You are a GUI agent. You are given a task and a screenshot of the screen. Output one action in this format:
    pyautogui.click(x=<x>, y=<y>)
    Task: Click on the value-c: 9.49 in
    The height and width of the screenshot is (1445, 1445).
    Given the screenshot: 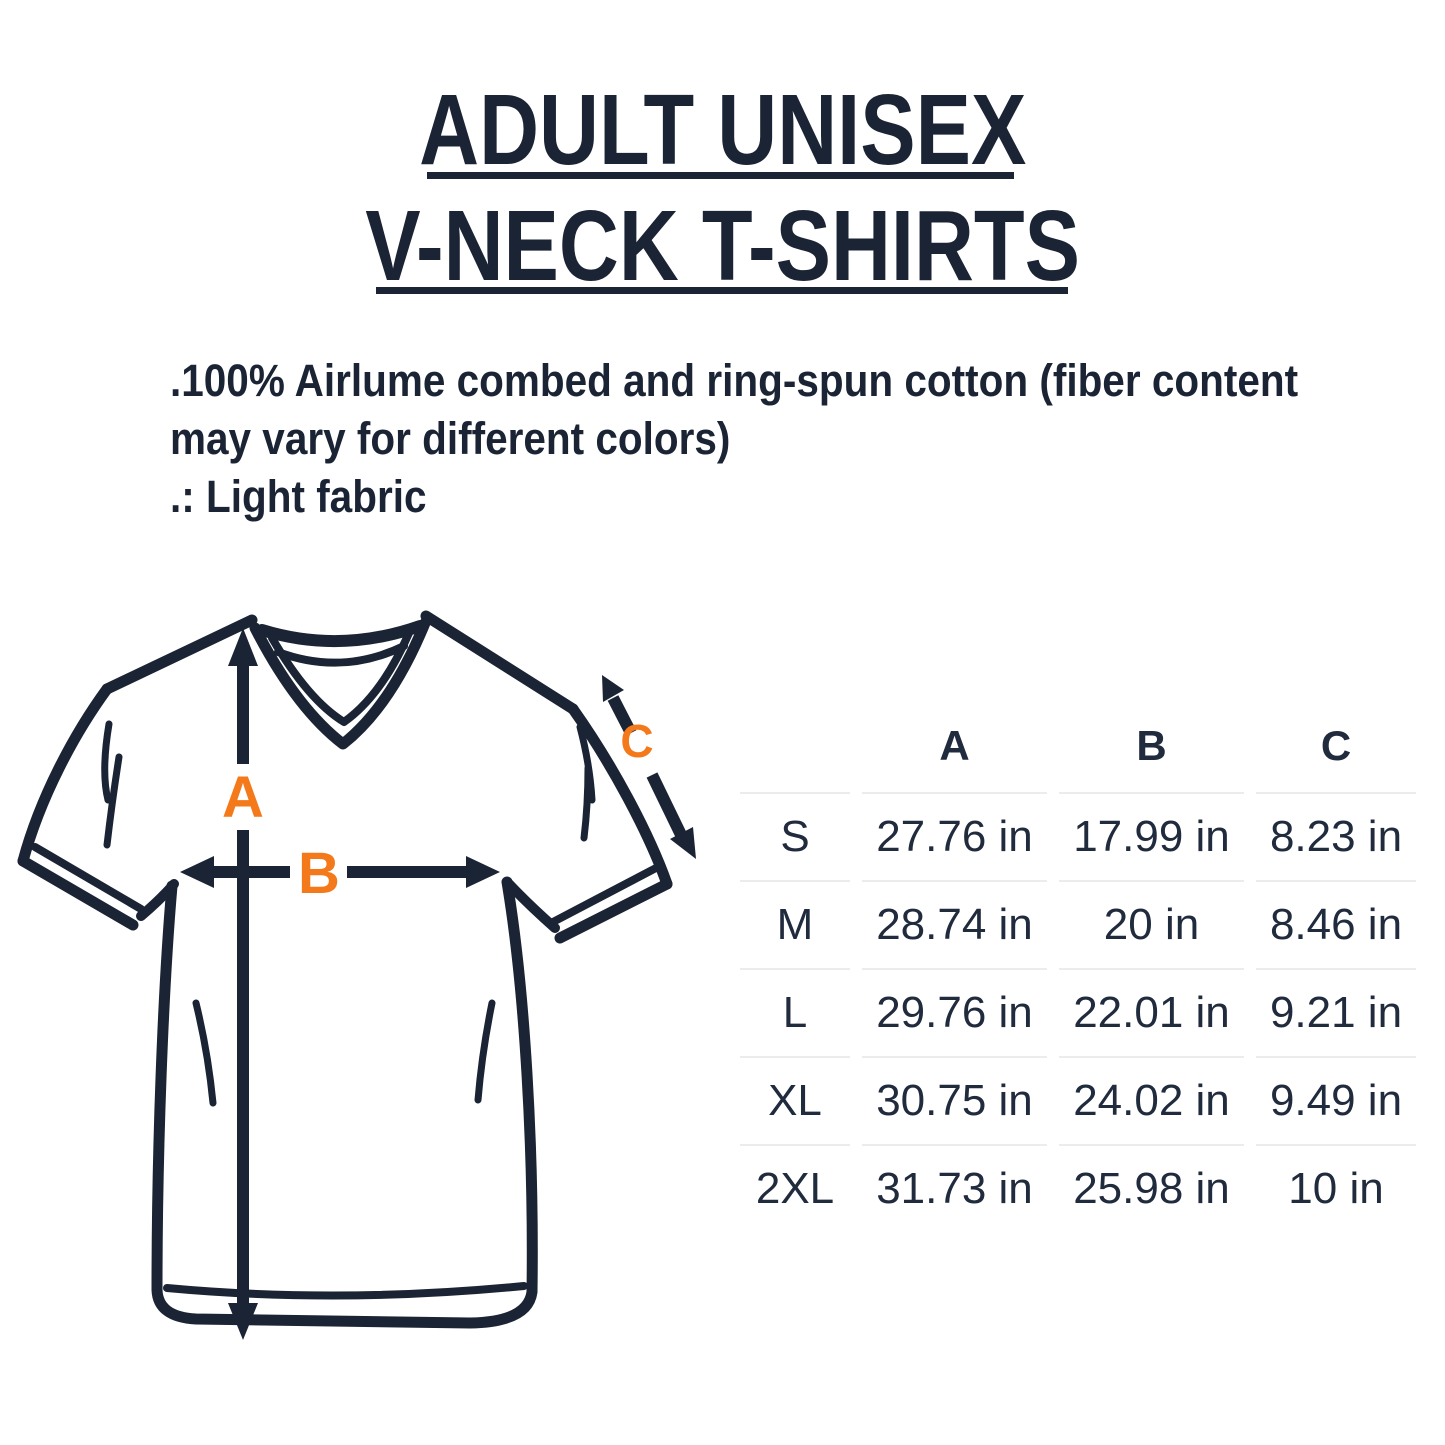 What is the action you would take?
    pyautogui.click(x=1336, y=1100)
    